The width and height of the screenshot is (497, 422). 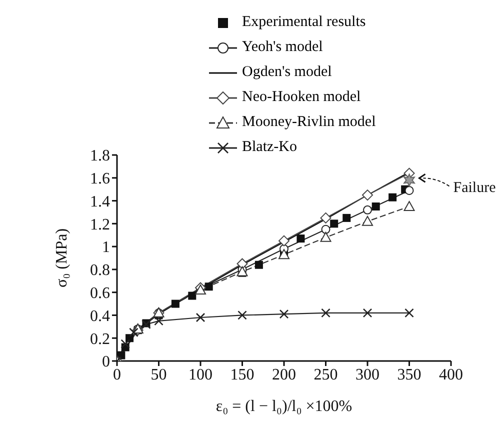 I want to click on x-tick-label: 150, so click(x=242, y=375).